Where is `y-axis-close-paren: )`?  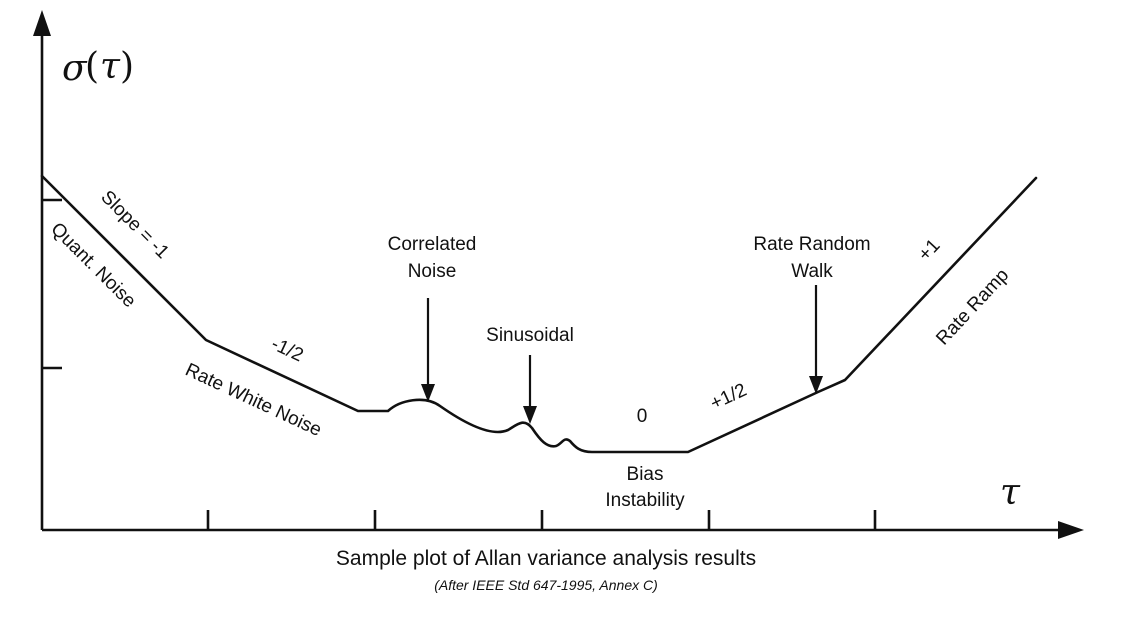
y-axis-close-paren: ) is located at coordinates (127, 66).